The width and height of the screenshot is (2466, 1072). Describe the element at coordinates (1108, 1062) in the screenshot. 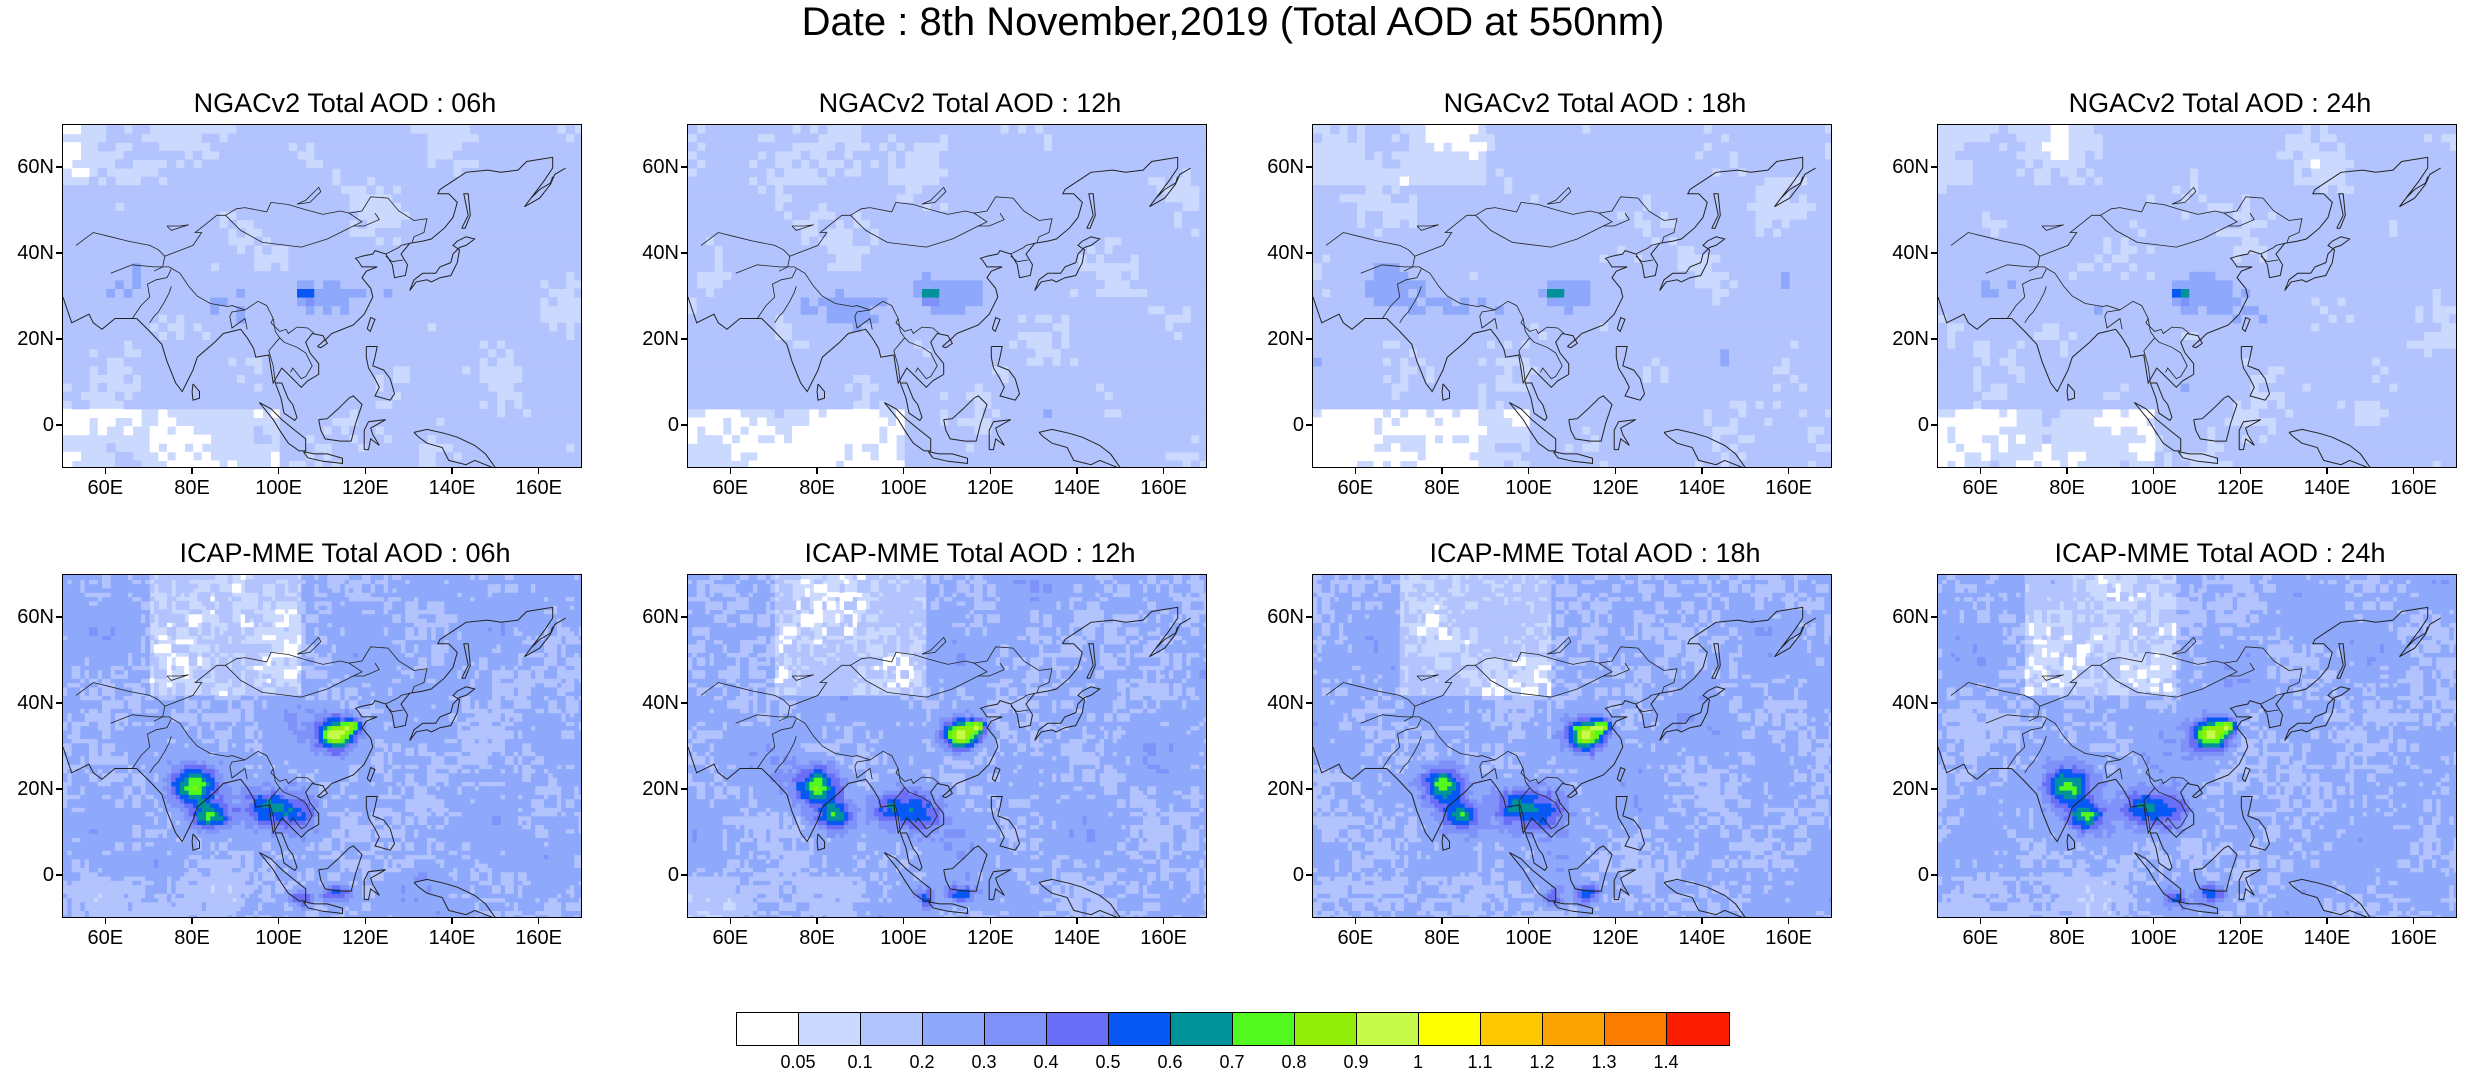

I see `colorbar-label: 0.5` at that location.